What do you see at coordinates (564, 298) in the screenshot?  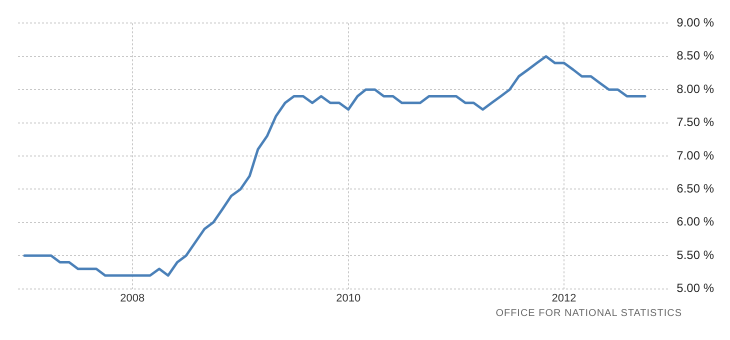 I see `x-tick-label: 2012` at bounding box center [564, 298].